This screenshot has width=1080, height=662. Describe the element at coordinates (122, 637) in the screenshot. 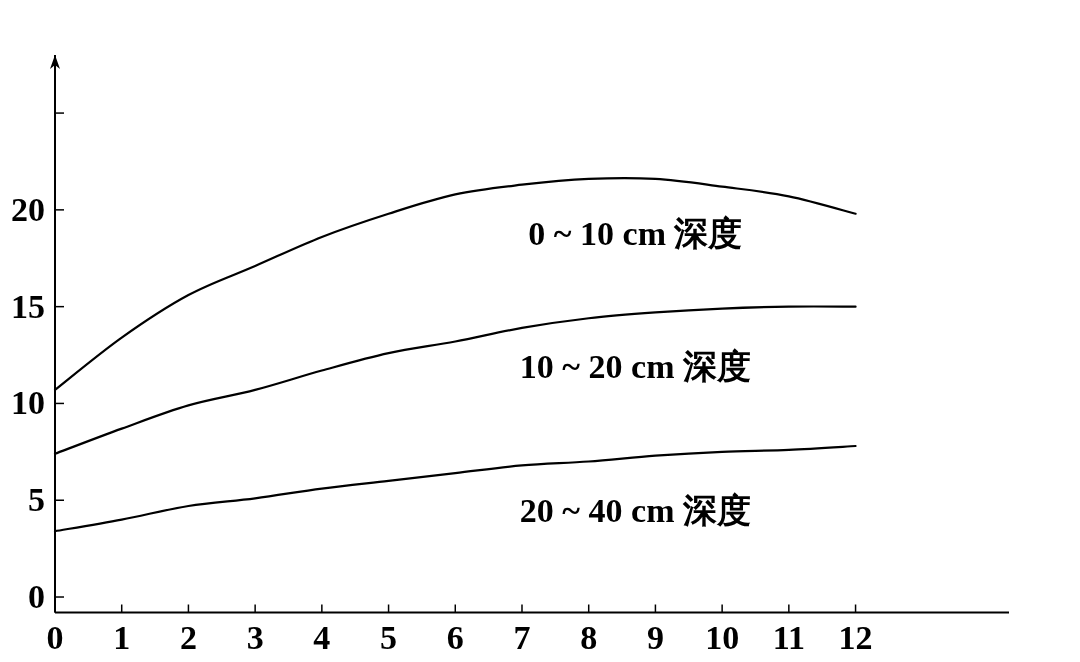

I see `x-tick-label: 1` at that location.